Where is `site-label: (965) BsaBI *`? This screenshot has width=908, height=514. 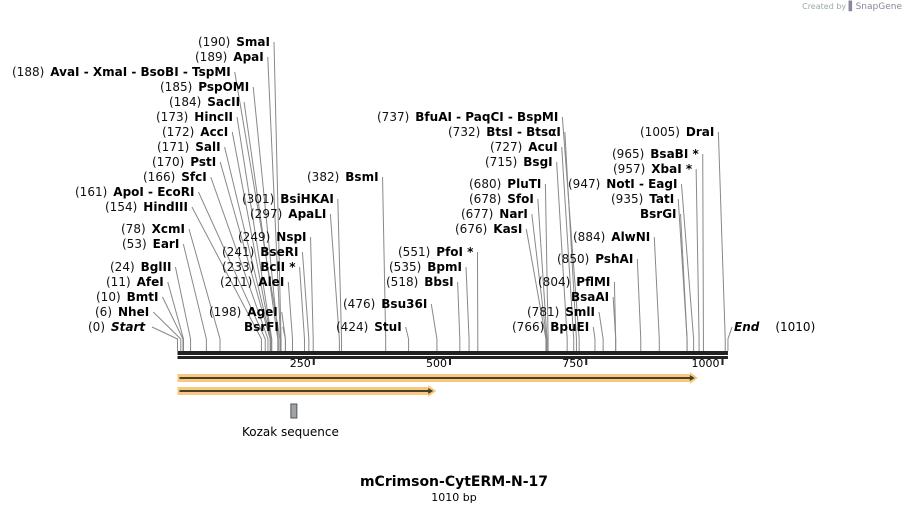 site-label: (965) BsaBI * is located at coordinates (655, 154).